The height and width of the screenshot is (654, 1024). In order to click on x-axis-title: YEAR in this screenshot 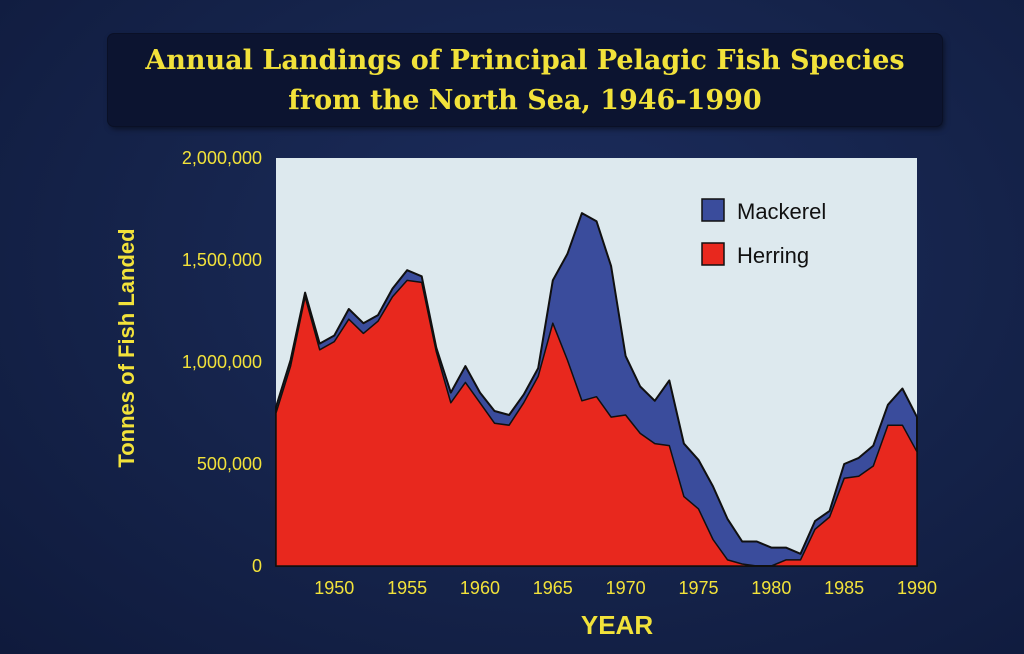, I will do `click(617, 625)`.